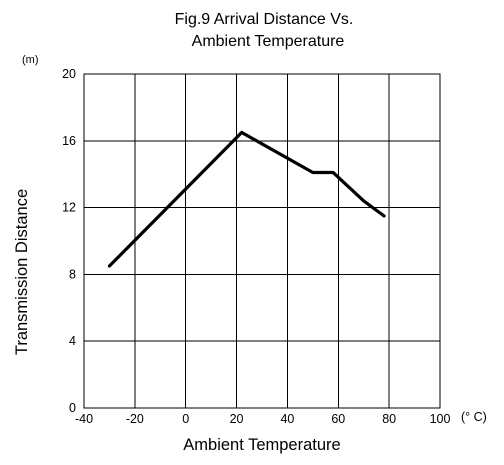 This screenshot has width=504, height=465. Describe the element at coordinates (135, 419) in the screenshot. I see `x-tick-label: -20` at that location.